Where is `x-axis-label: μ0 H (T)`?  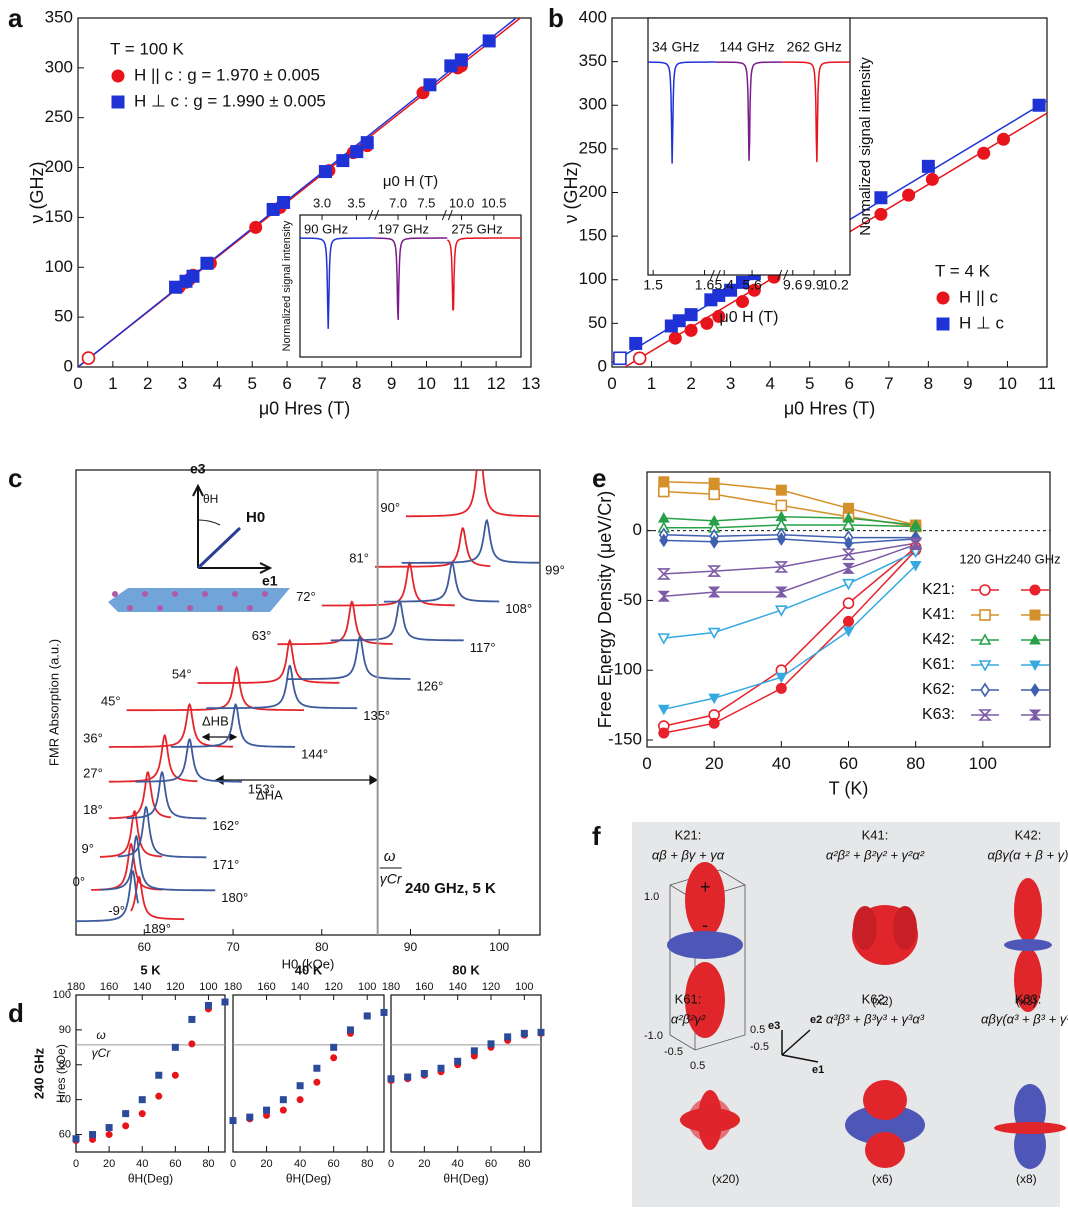 x-axis-label: μ0 H (T) is located at coordinates (410, 181).